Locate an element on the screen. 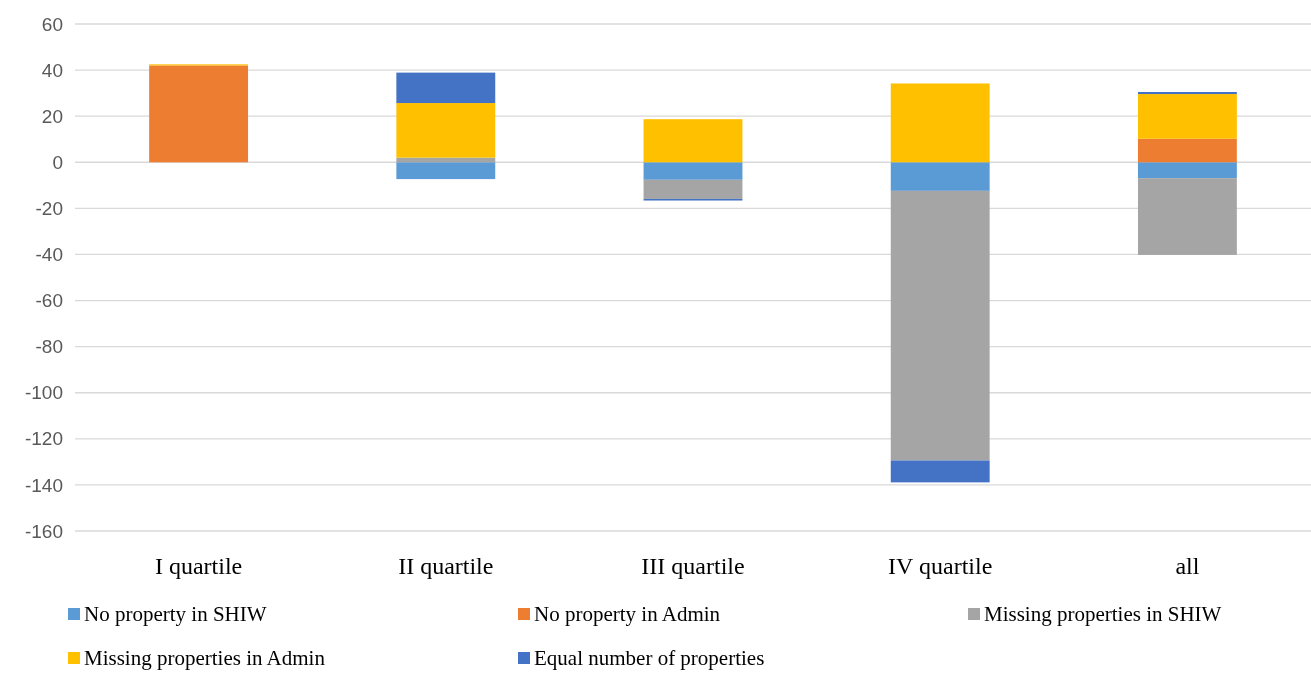 The image size is (1311, 677). legend-label: No property in SHIW is located at coordinates (175, 614).